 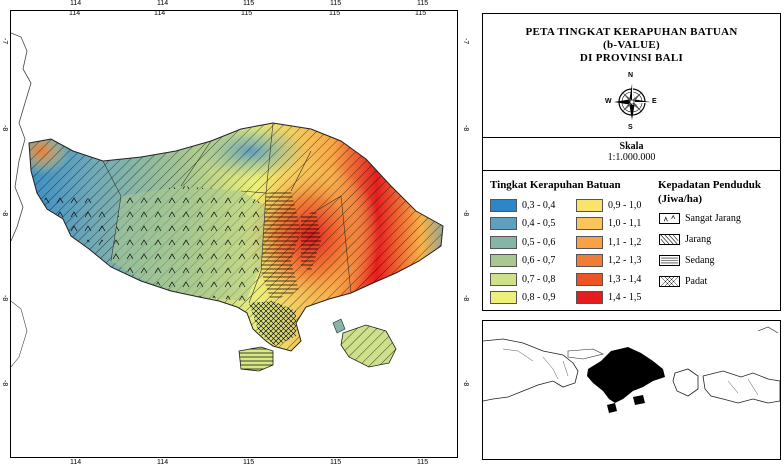 I want to click on legend-label: 0,4 - 0,5, so click(x=539, y=223).